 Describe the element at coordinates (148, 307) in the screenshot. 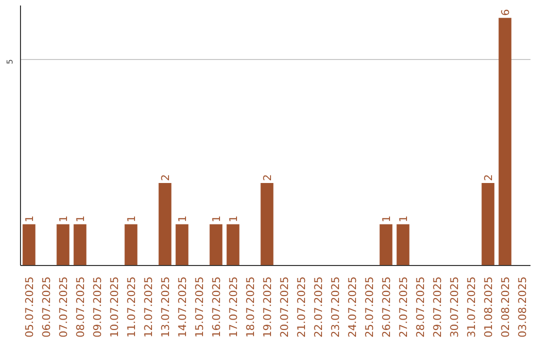

I see `x-tick-label: 12.07.2025` at that location.